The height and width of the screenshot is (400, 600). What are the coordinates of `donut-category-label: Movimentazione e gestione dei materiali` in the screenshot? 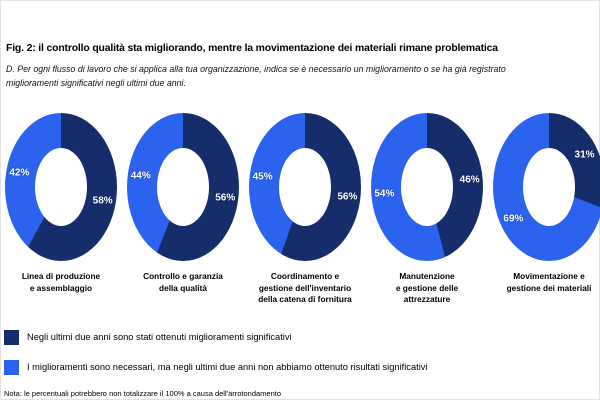 It's located at (549, 282).